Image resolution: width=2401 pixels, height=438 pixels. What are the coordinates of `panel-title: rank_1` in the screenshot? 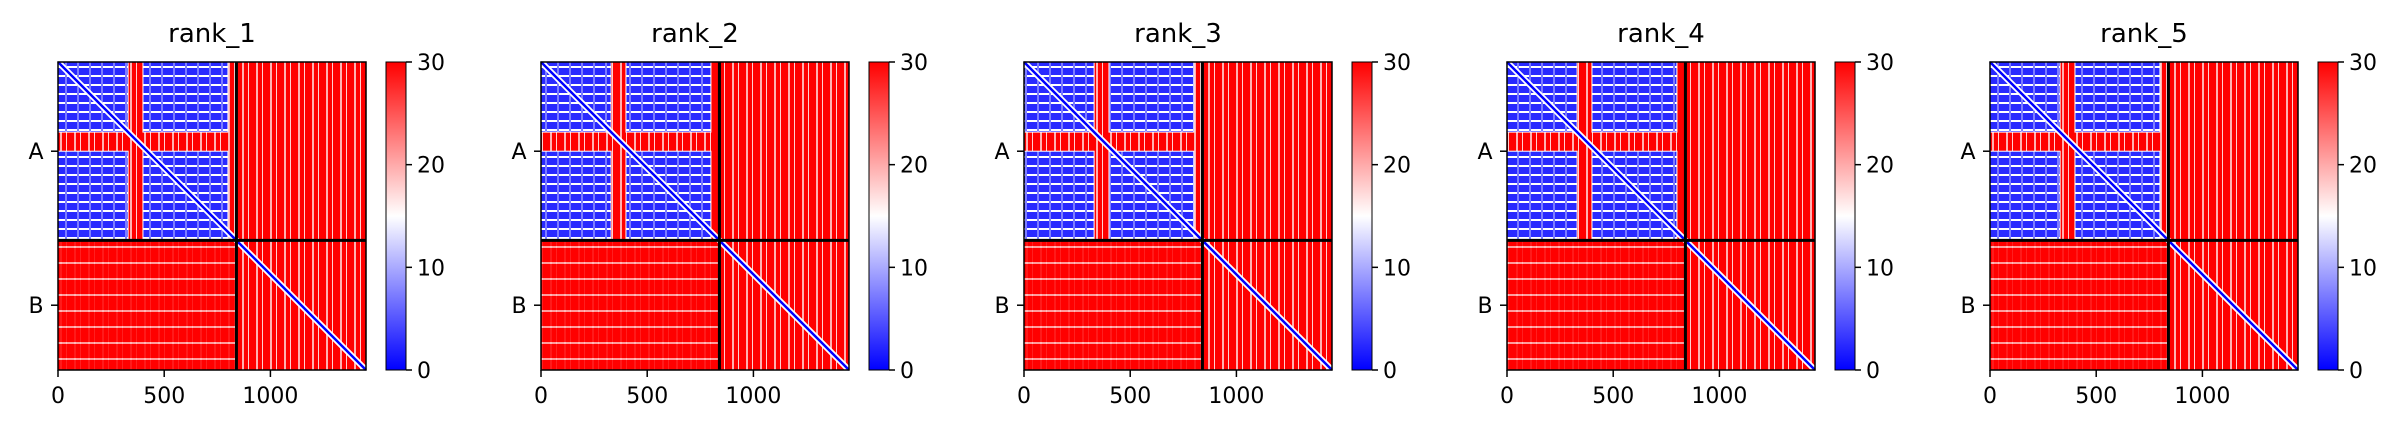 It's located at (212, 34).